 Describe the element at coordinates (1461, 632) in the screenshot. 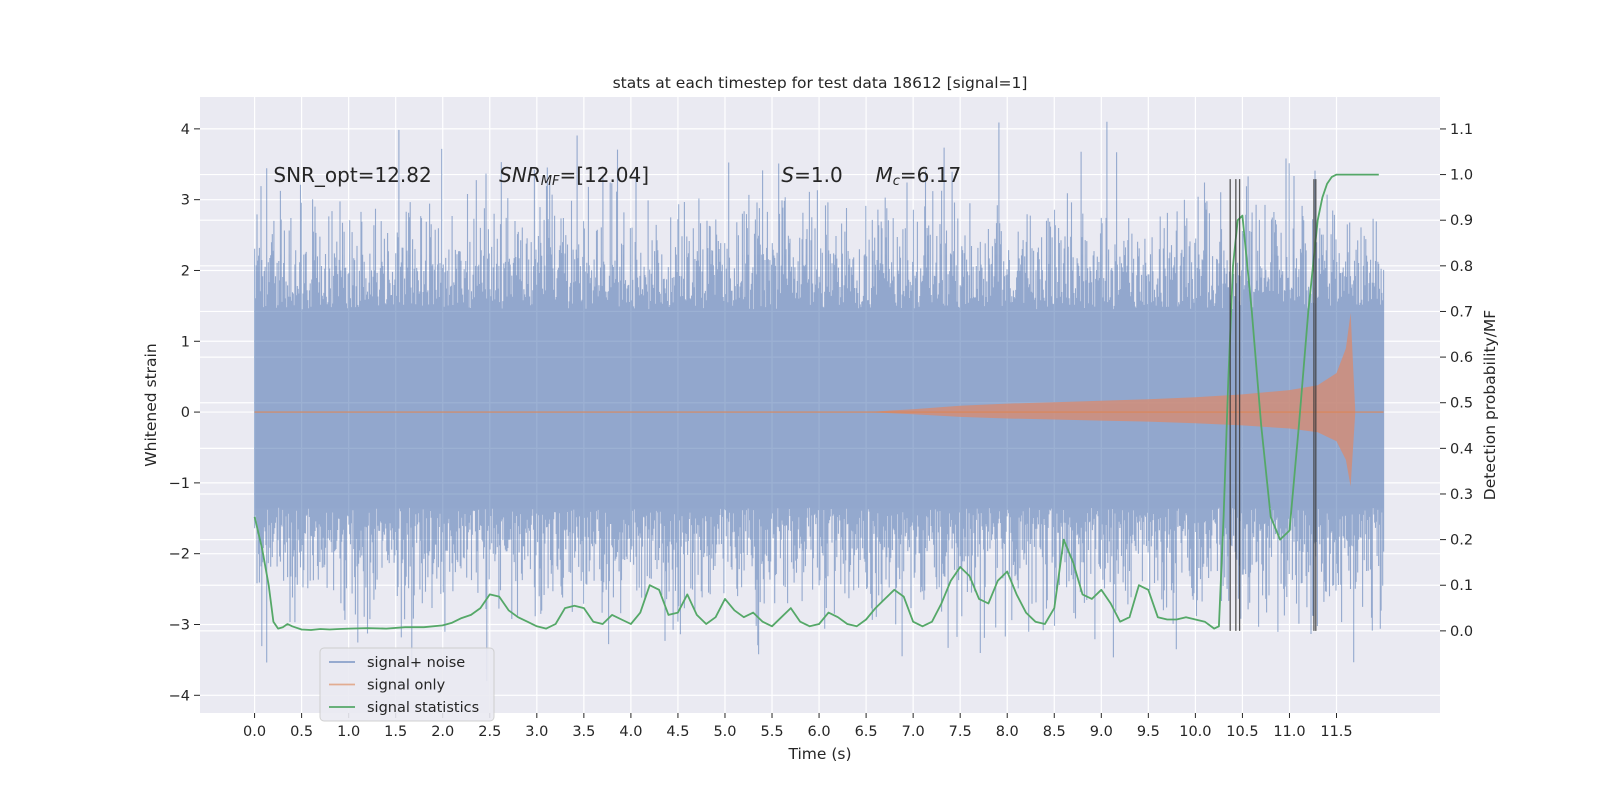

I see `y-right-tick-label: 0.0` at that location.